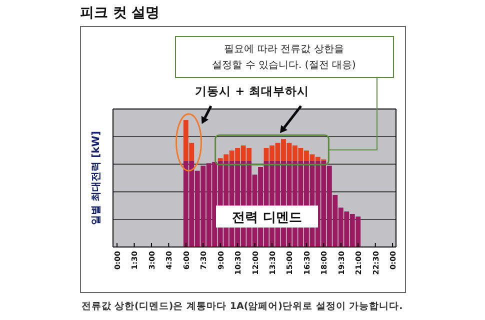  What do you see at coordinates (284, 57) in the screenshot?
I see `text: 필요에 따라 전류값 상한을 설정할 수 있습니다. (절전 대응)` at bounding box center [284, 57].